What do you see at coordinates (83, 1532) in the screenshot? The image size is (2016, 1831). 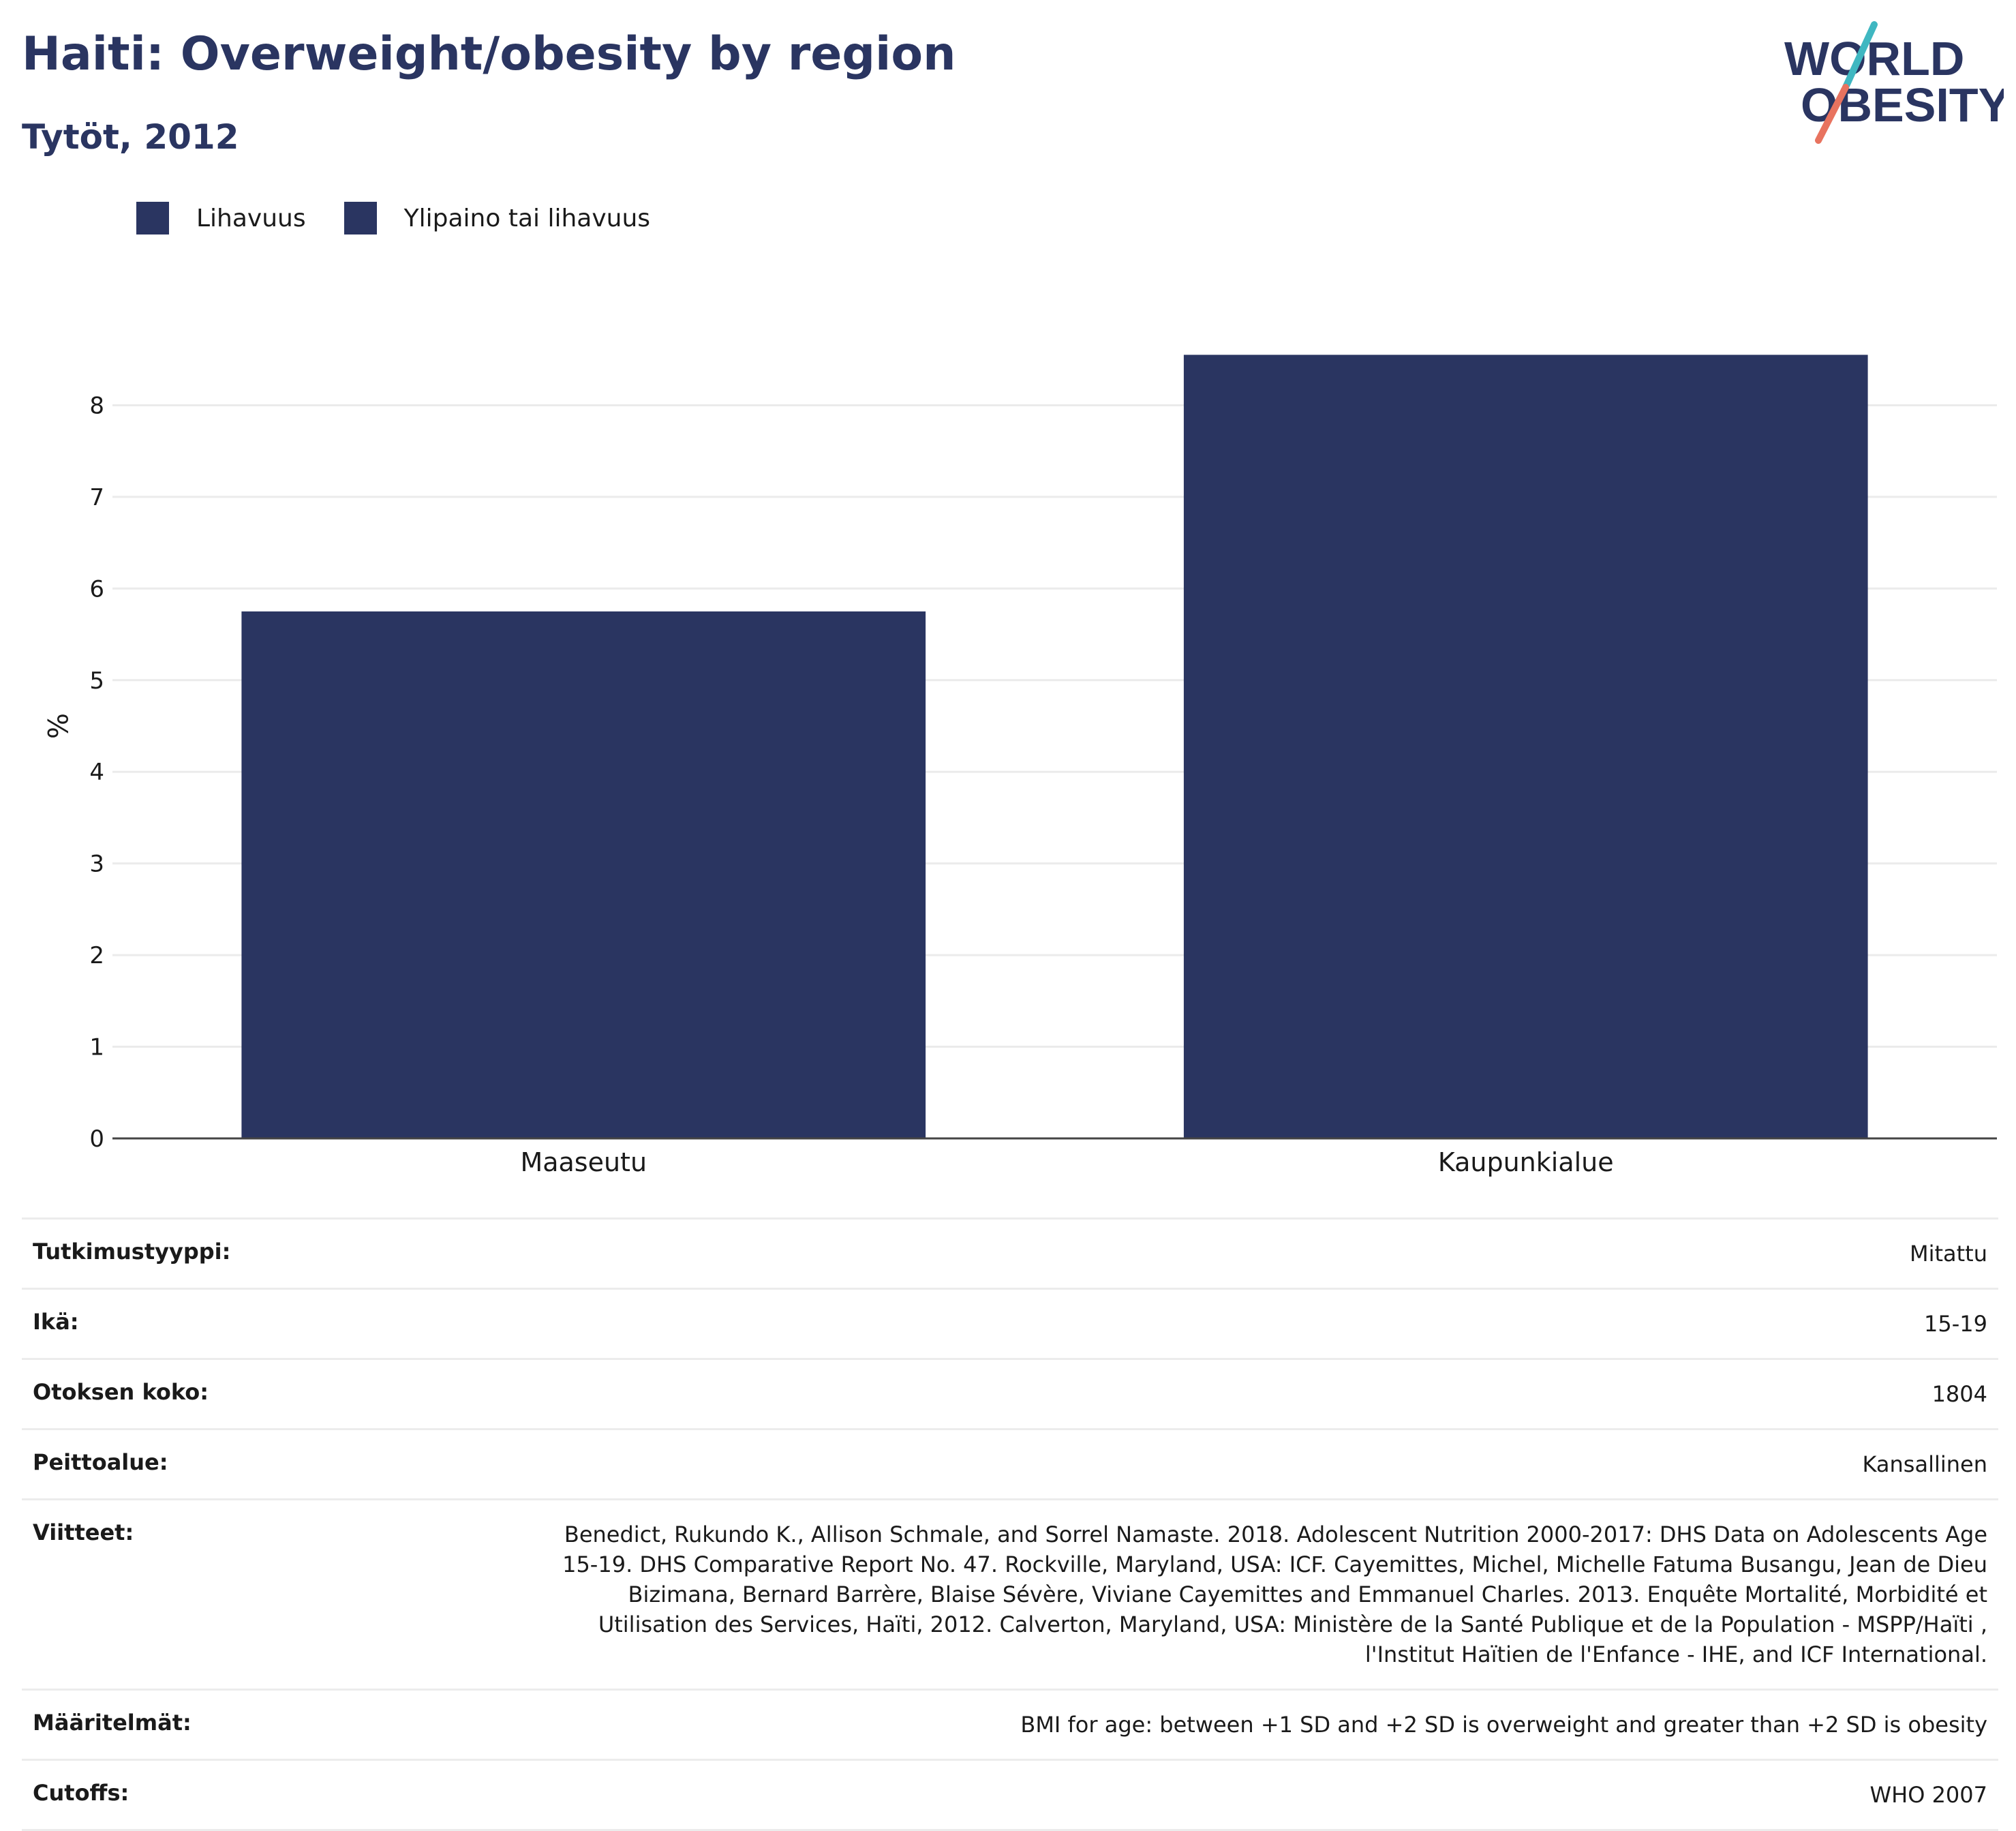 I see `info-key: Viitteet:` at bounding box center [83, 1532].